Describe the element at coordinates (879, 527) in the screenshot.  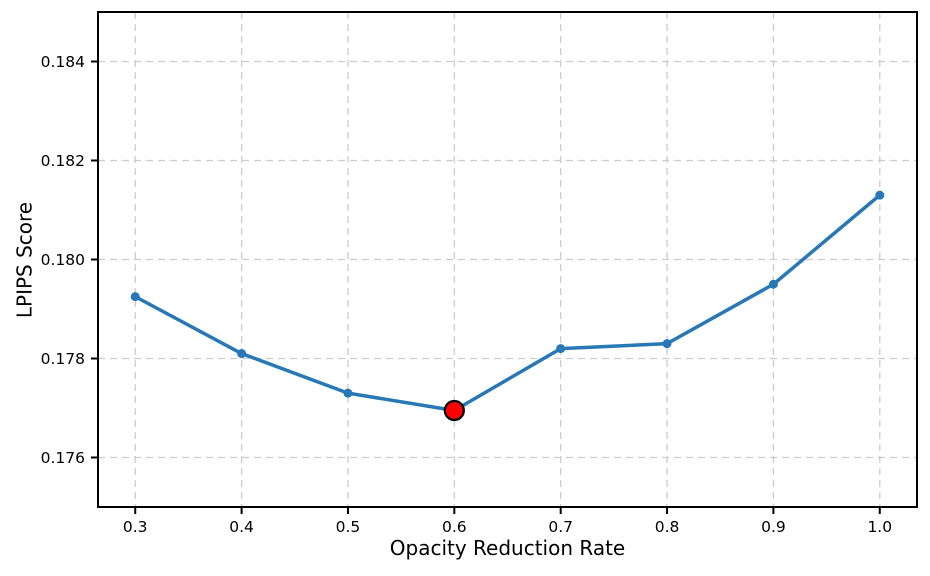
I see `x-tick-label: 1.0` at that location.